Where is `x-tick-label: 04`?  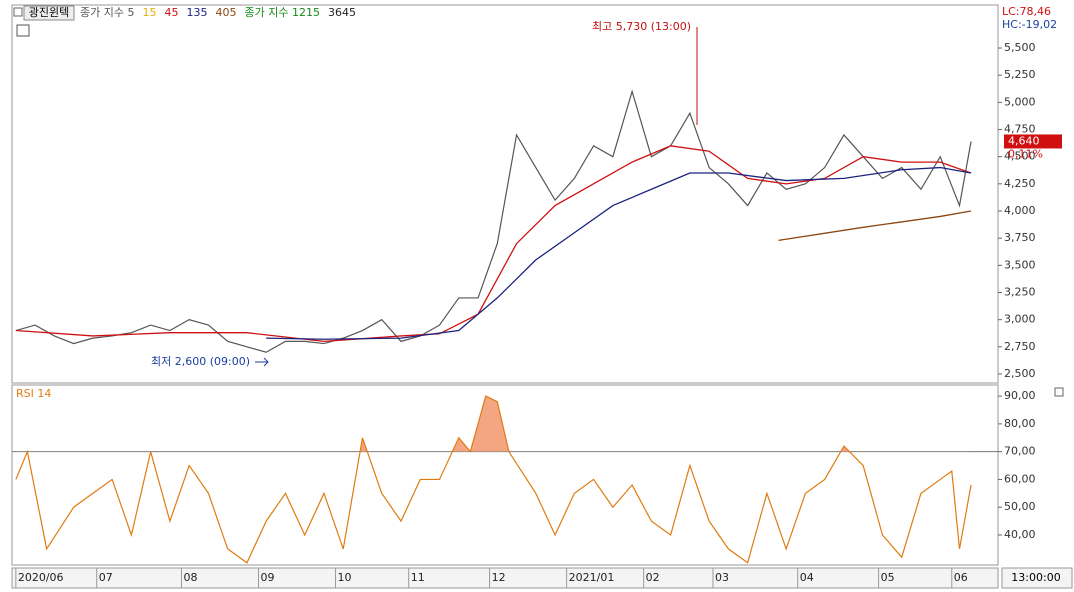
x-tick-label: 04 is located at coordinates (807, 577).